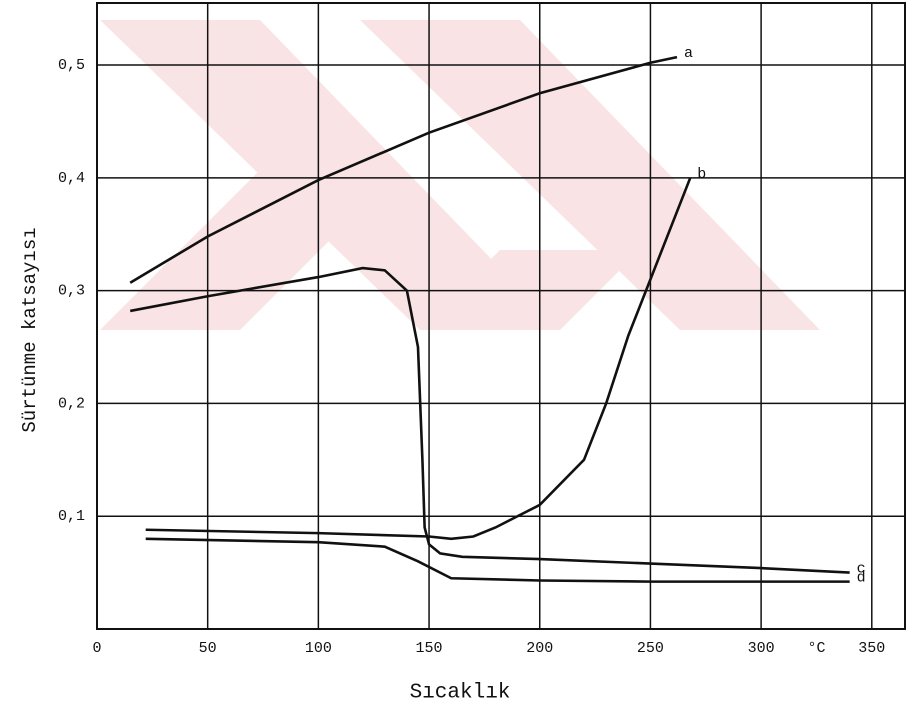  I want to click on x-tick-label: 0, so click(96, 648).